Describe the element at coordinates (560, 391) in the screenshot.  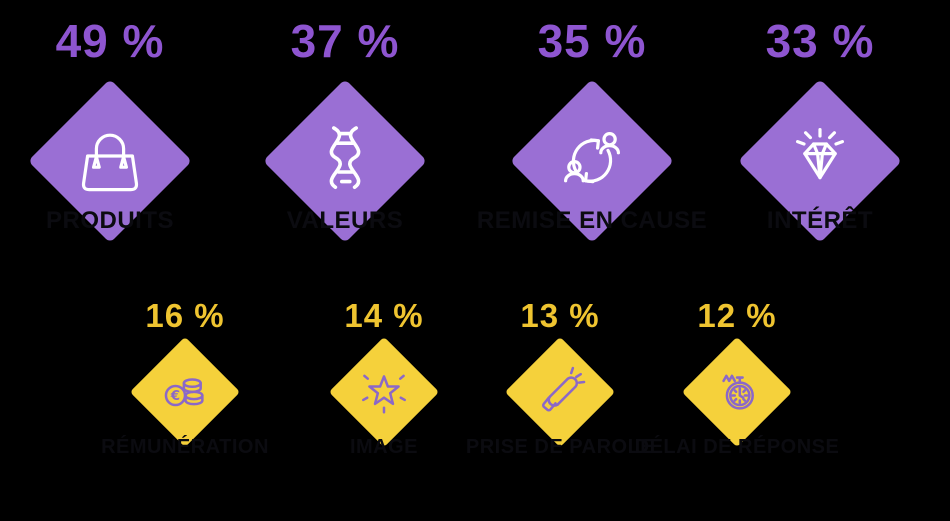
I see `megaphone-icon` at that location.